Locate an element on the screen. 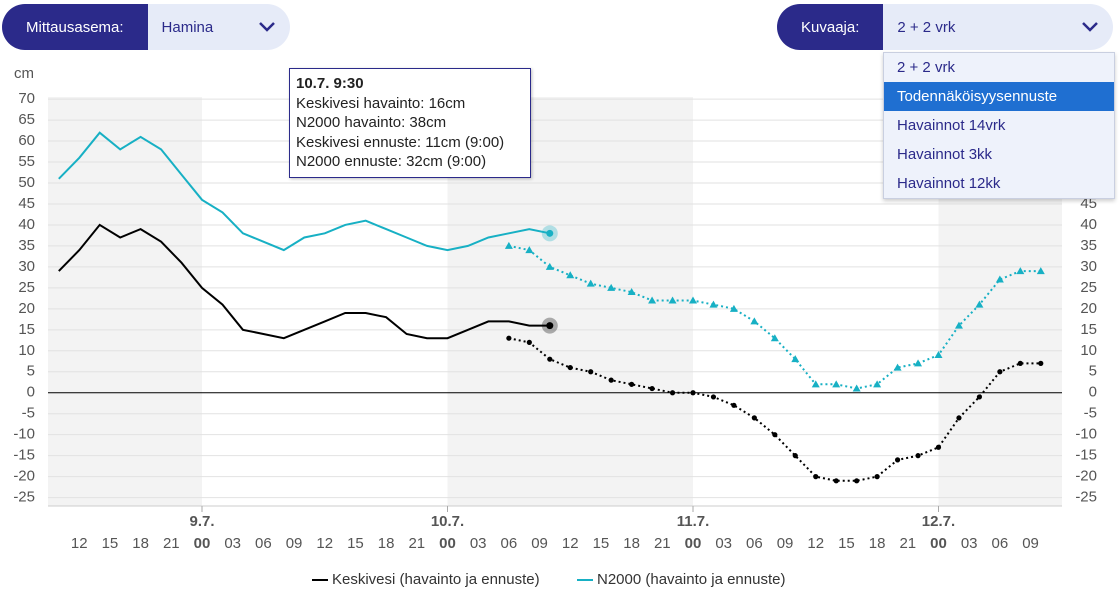 This screenshot has width=1120, height=608. y2-tick-label: 35 is located at coordinates (1088, 245).